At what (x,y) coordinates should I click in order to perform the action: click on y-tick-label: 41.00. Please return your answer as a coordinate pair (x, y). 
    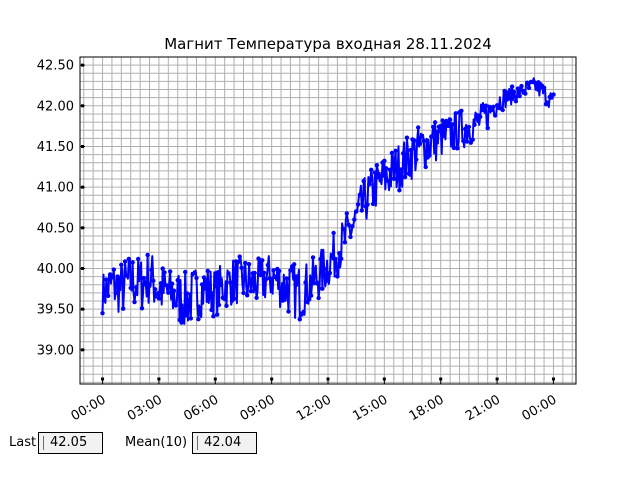
    Looking at the image, I should click on (55, 188).